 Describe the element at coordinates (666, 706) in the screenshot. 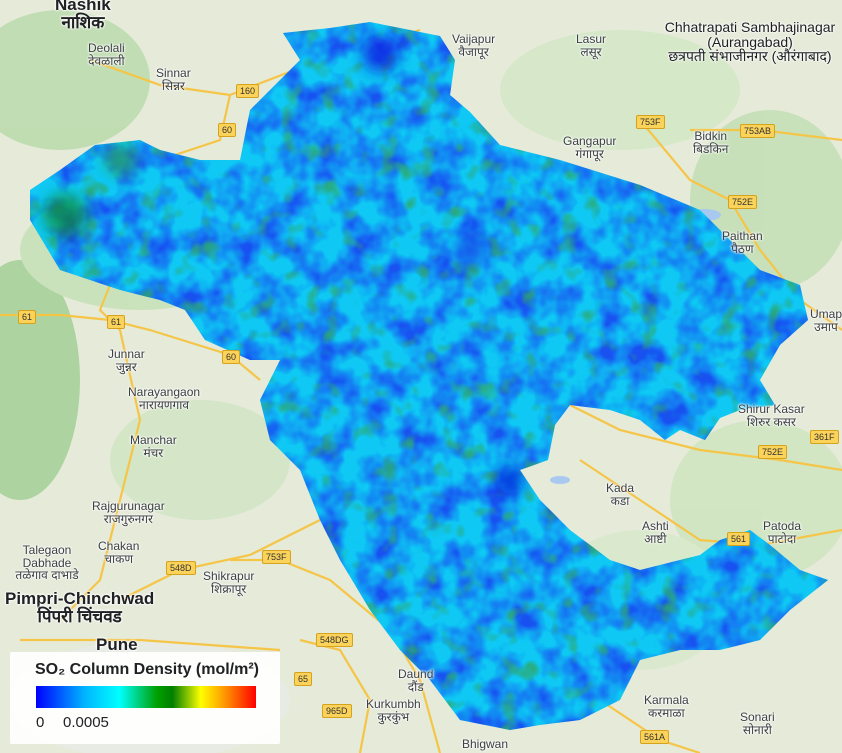

I see `place-karmala: Karmala करमाळा` at that location.